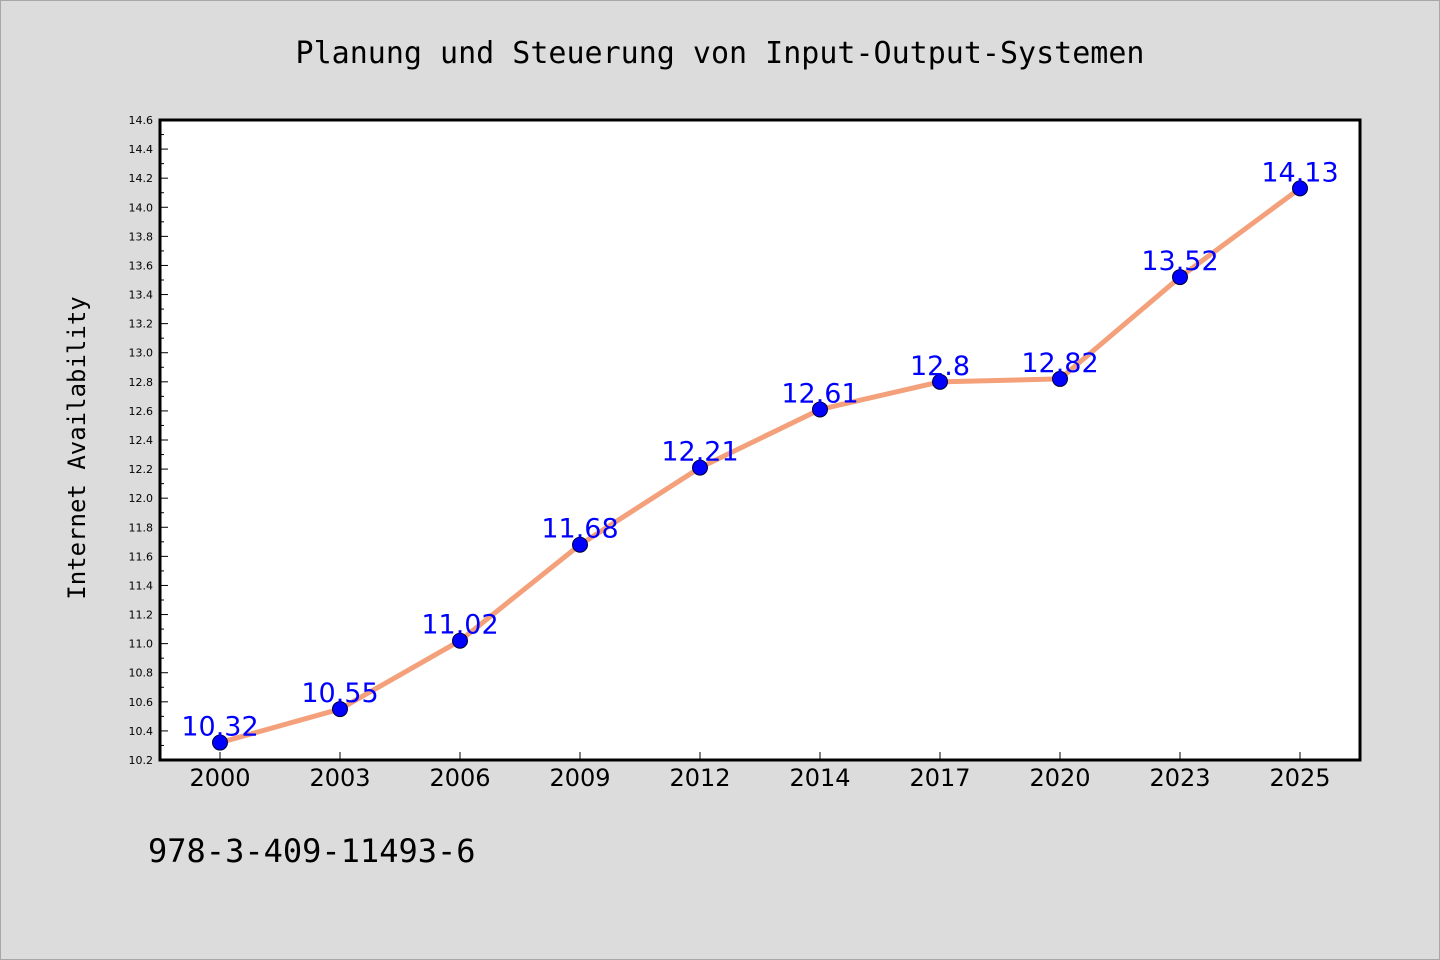  Describe the element at coordinates (141, 556) in the screenshot. I see `y-tick-label: 11.6` at that location.